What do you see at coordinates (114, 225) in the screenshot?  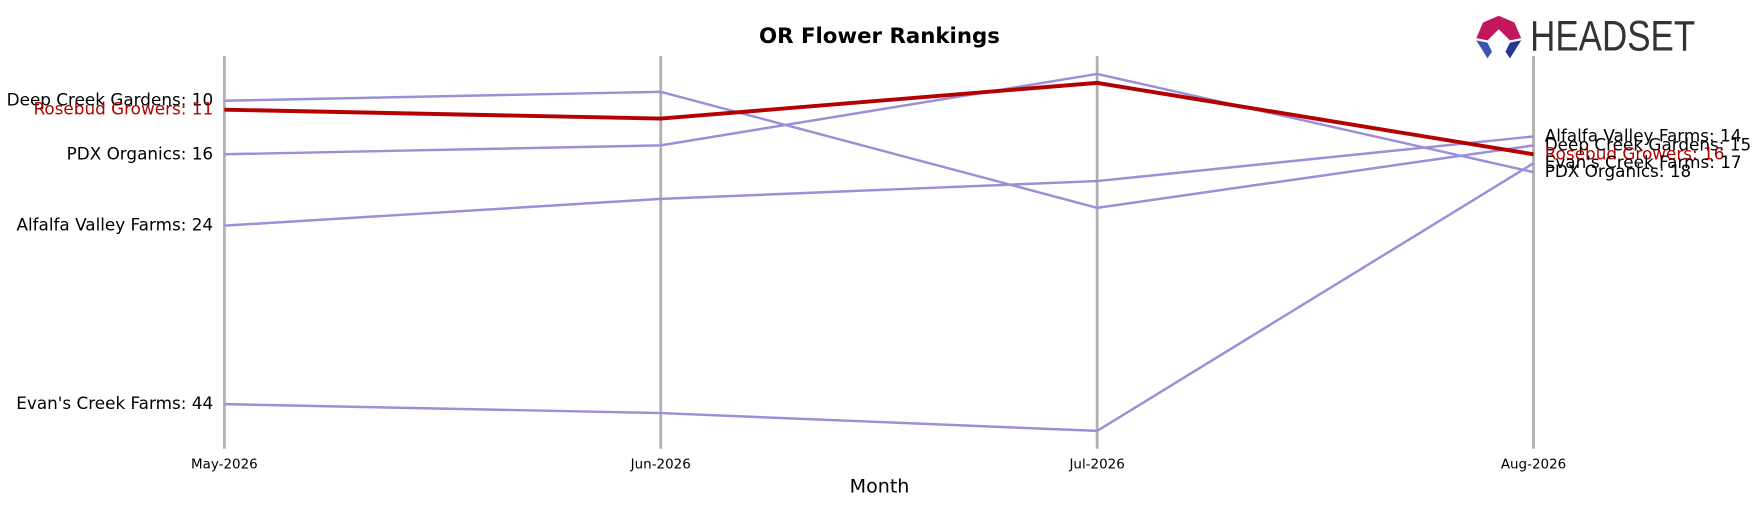 I see `value-label: Alfalfa Valley Farms: 24` at bounding box center [114, 225].